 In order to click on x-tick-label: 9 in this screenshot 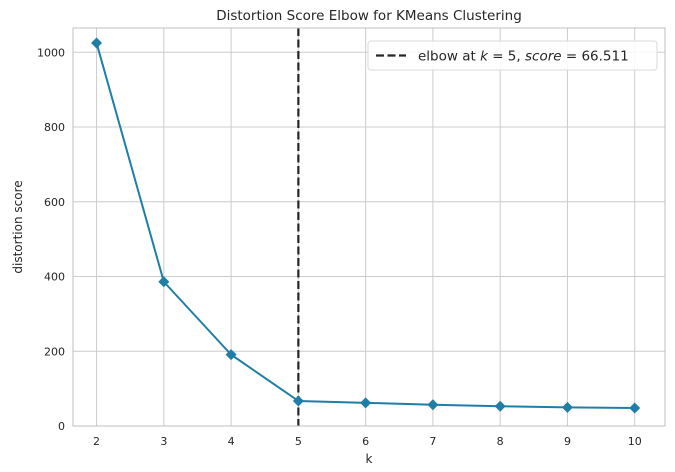, I will do `click(567, 441)`.